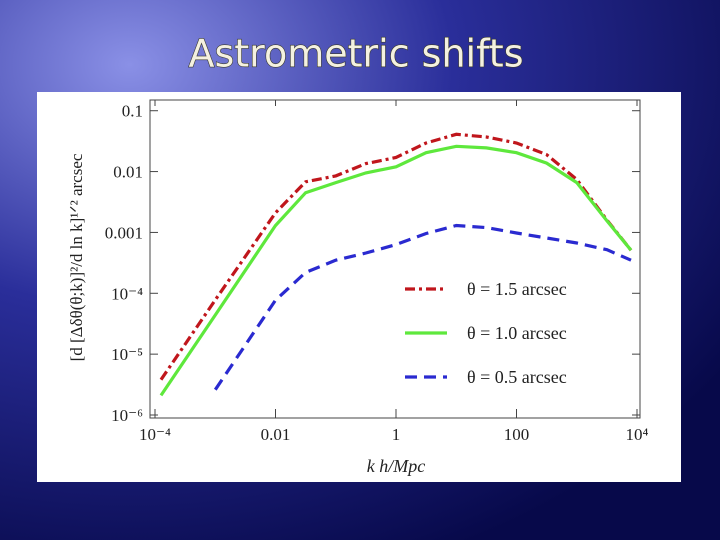 This screenshot has width=720, height=540. What do you see at coordinates (76, 257) in the screenshot?
I see `y-axis-label: [d [Δδθ(θ;k)]²/d ln k]¹ᐟ² arcsec` at bounding box center [76, 257].